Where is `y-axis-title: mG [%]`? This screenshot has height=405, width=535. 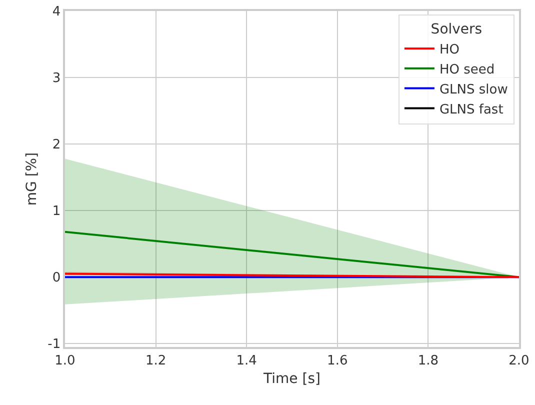
y-axis-title: mG [%] is located at coordinates (32, 179).